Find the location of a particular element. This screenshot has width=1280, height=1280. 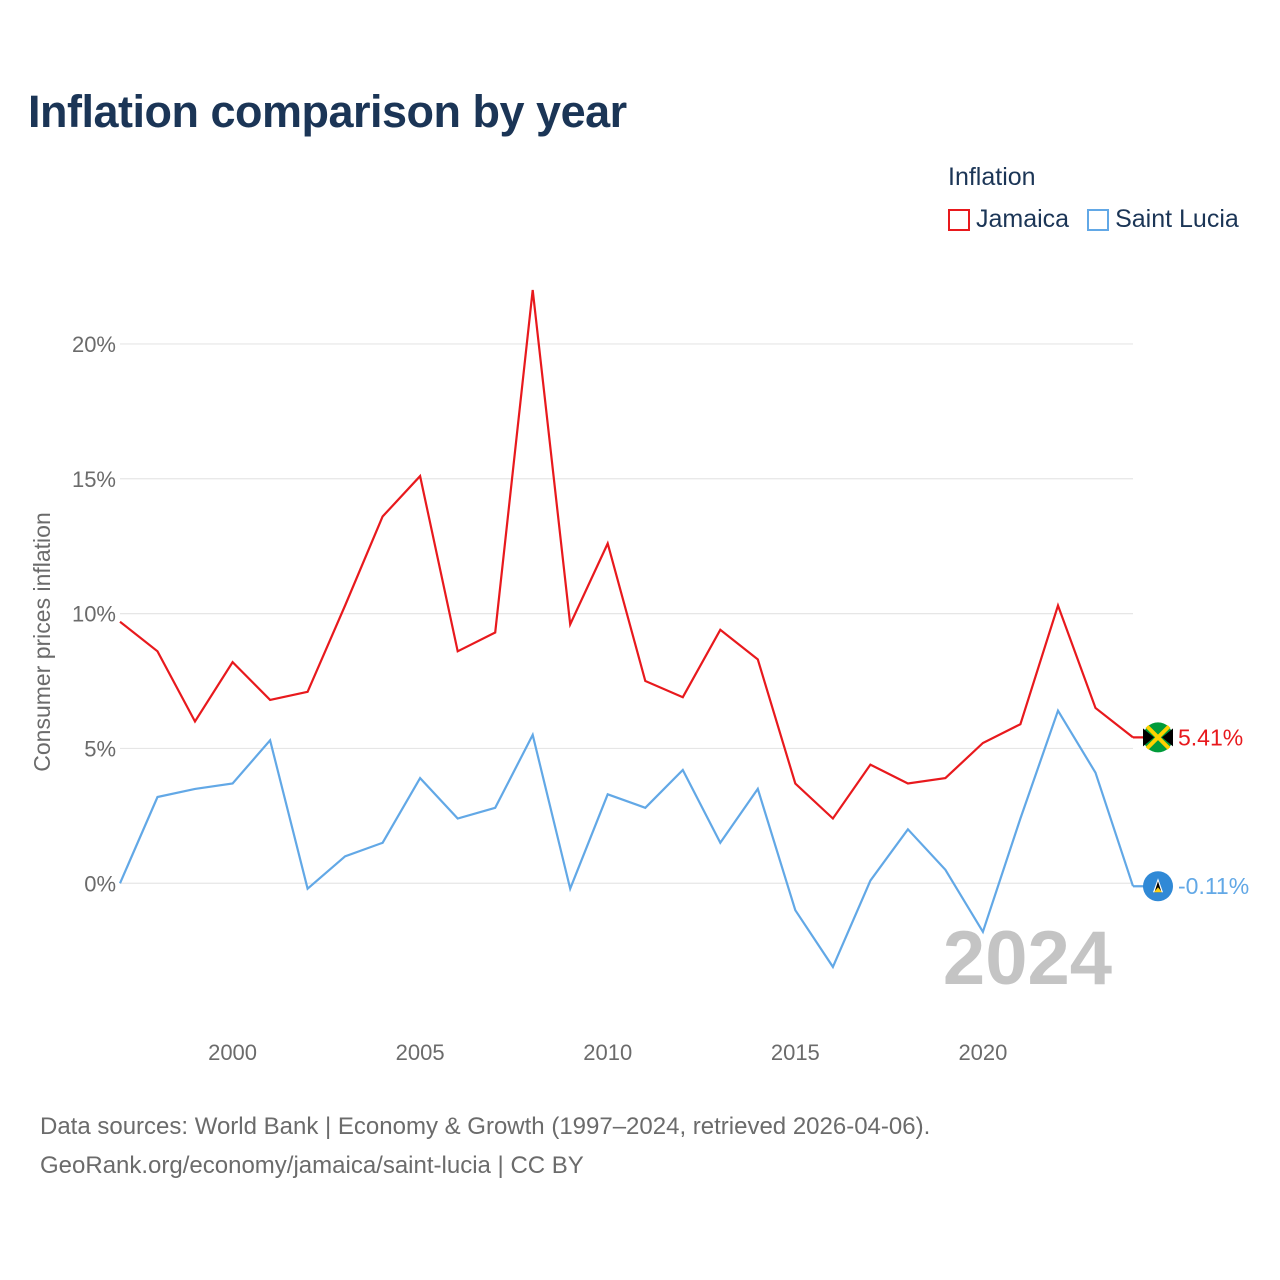

x-tick-label: 2010 is located at coordinates (607, 1052).